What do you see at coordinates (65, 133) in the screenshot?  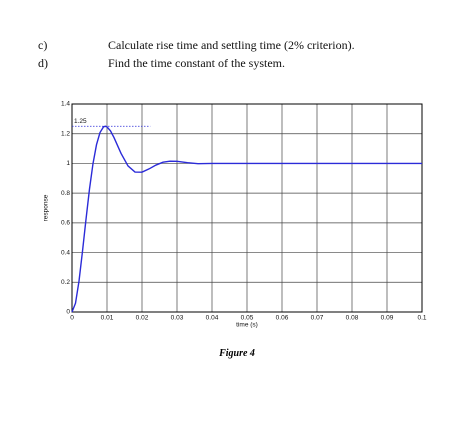 I see `y-tick-label: 1.2` at bounding box center [65, 133].